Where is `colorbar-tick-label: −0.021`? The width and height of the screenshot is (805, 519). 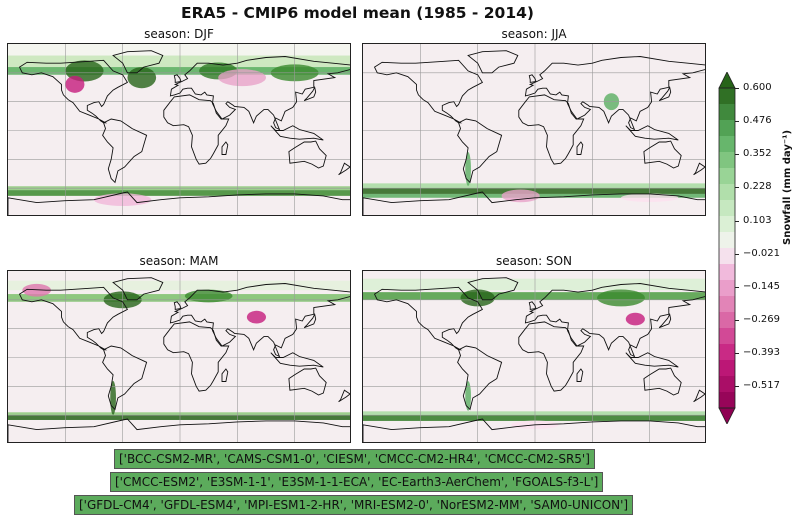 colorbar-tick-label: −0.021 is located at coordinates (762, 253).